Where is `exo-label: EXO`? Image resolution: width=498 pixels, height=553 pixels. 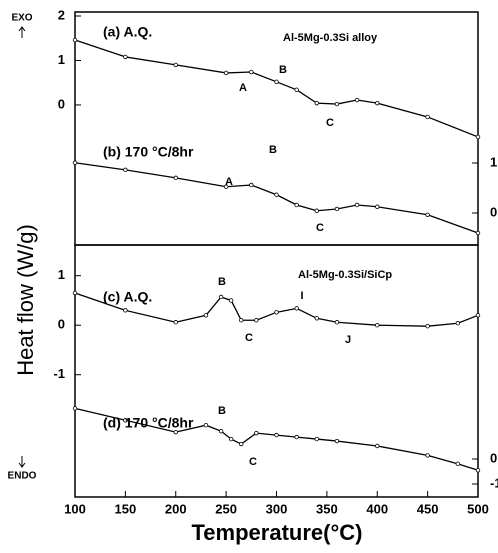
exo-label: EXO is located at coordinates (21, 18).